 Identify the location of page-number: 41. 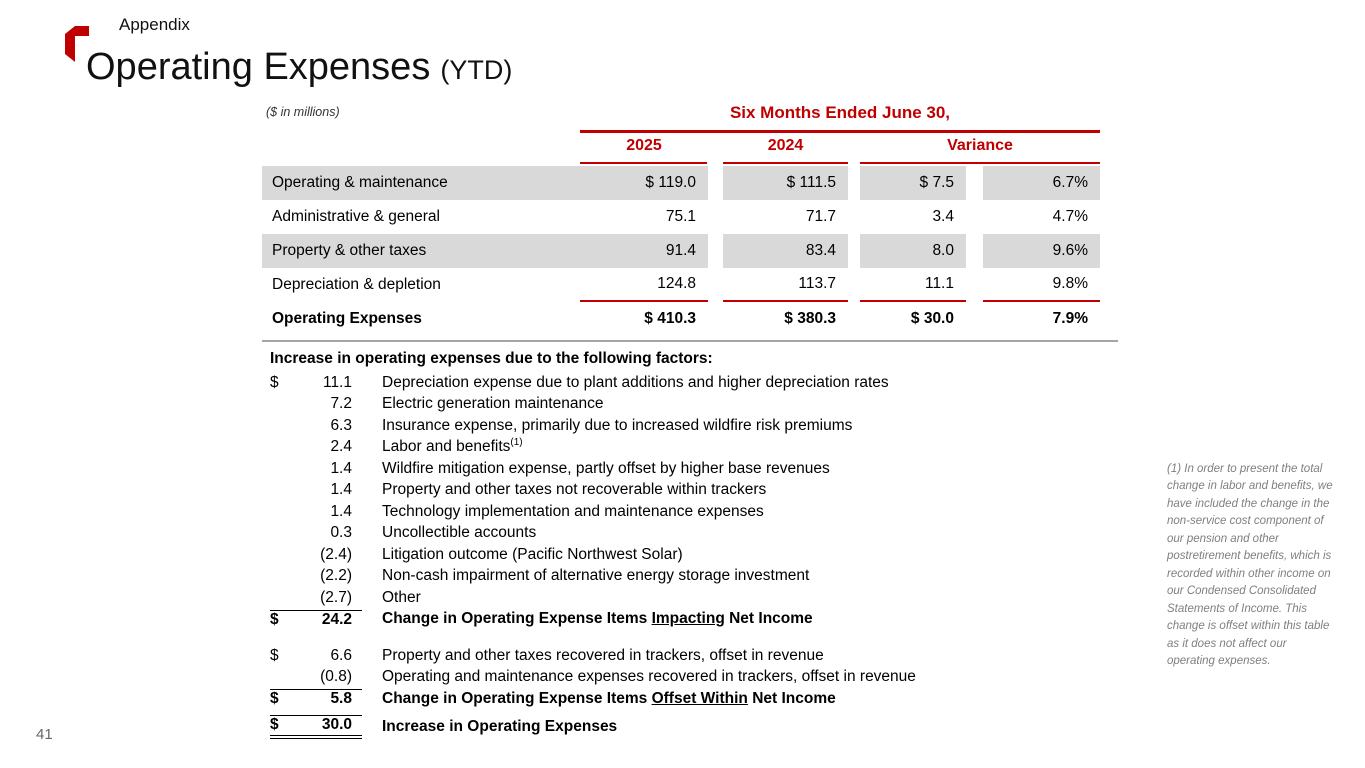
(44, 734).